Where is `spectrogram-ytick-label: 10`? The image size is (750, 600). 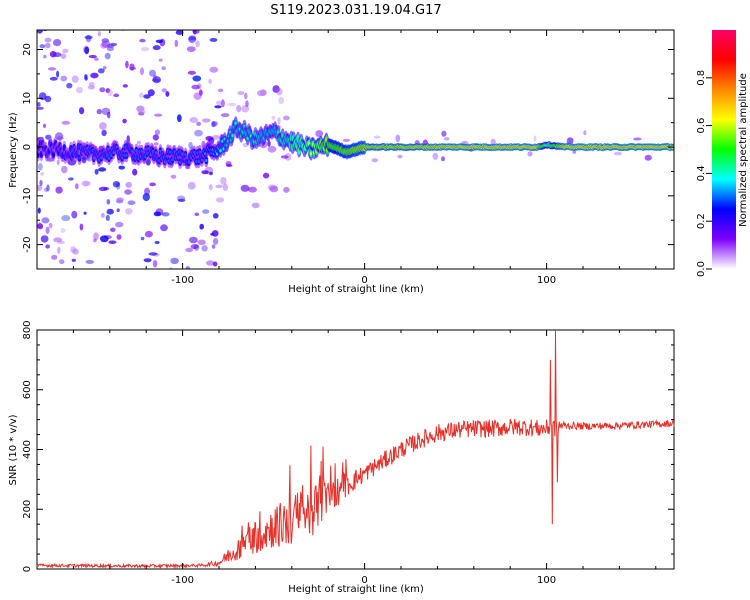
spectrogram-ytick-label: 10 is located at coordinates (27, 98).